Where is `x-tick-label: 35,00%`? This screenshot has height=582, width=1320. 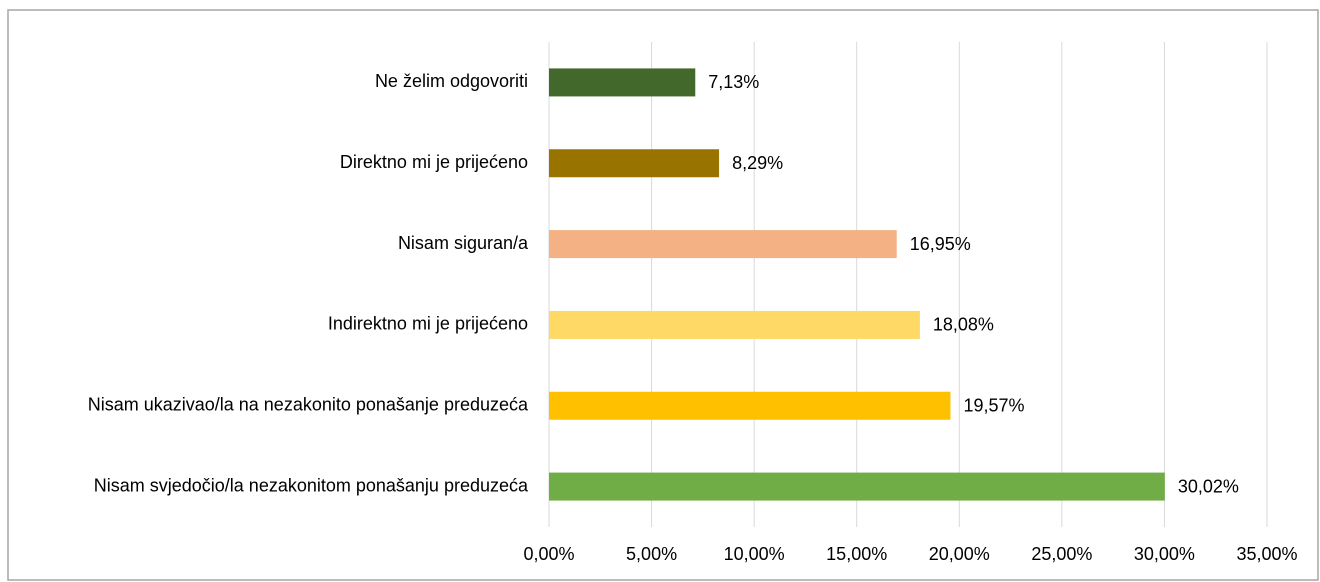 x-tick-label: 35,00% is located at coordinates (1266, 554).